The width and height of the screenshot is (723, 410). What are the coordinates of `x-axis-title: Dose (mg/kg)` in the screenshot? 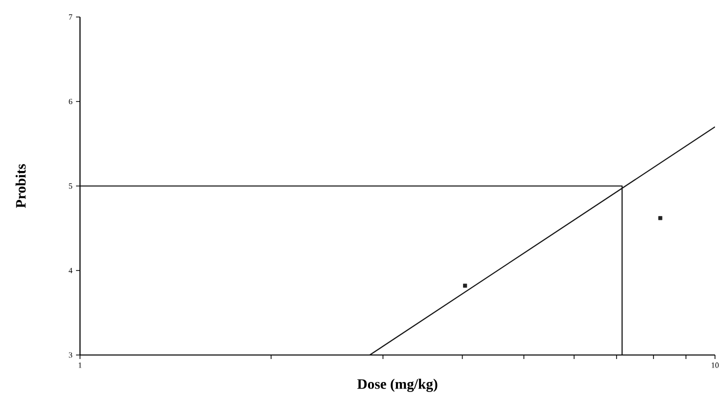 It's located at (397, 385).